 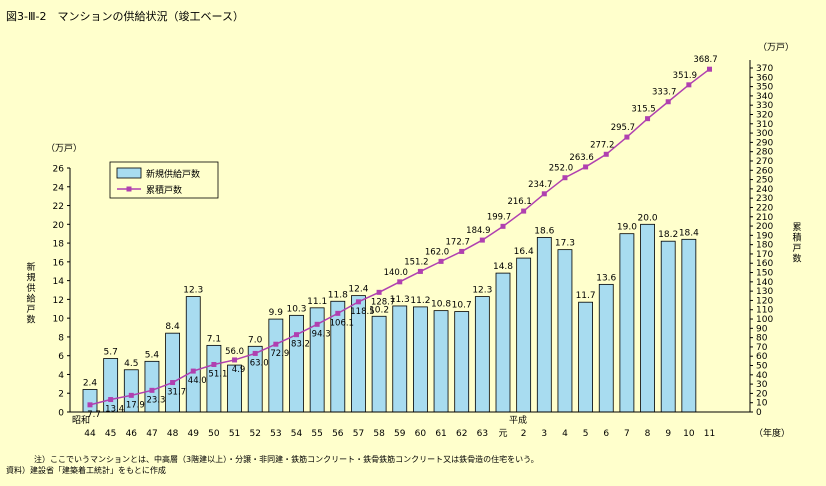 What do you see at coordinates (259, 363) in the screenshot?
I see `line-value-label: 63.0` at bounding box center [259, 363].